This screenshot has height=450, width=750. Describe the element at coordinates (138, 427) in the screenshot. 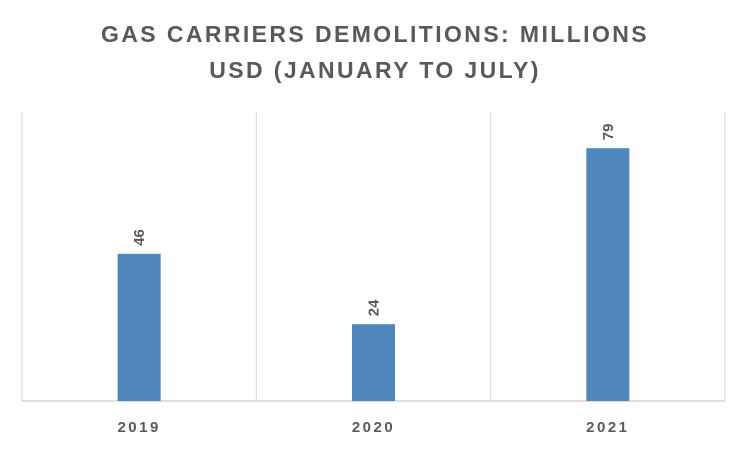

I see `x-tick-label: 2019` at that location.